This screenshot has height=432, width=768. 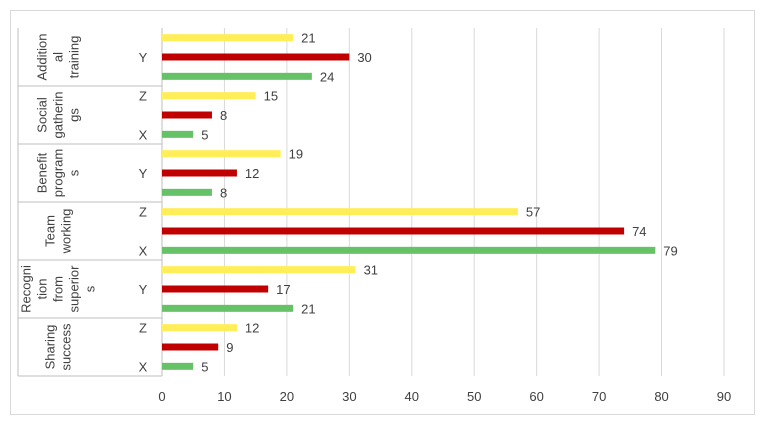 What do you see at coordinates (224, 396) in the screenshot?
I see `x-tick-label: 10` at bounding box center [224, 396].